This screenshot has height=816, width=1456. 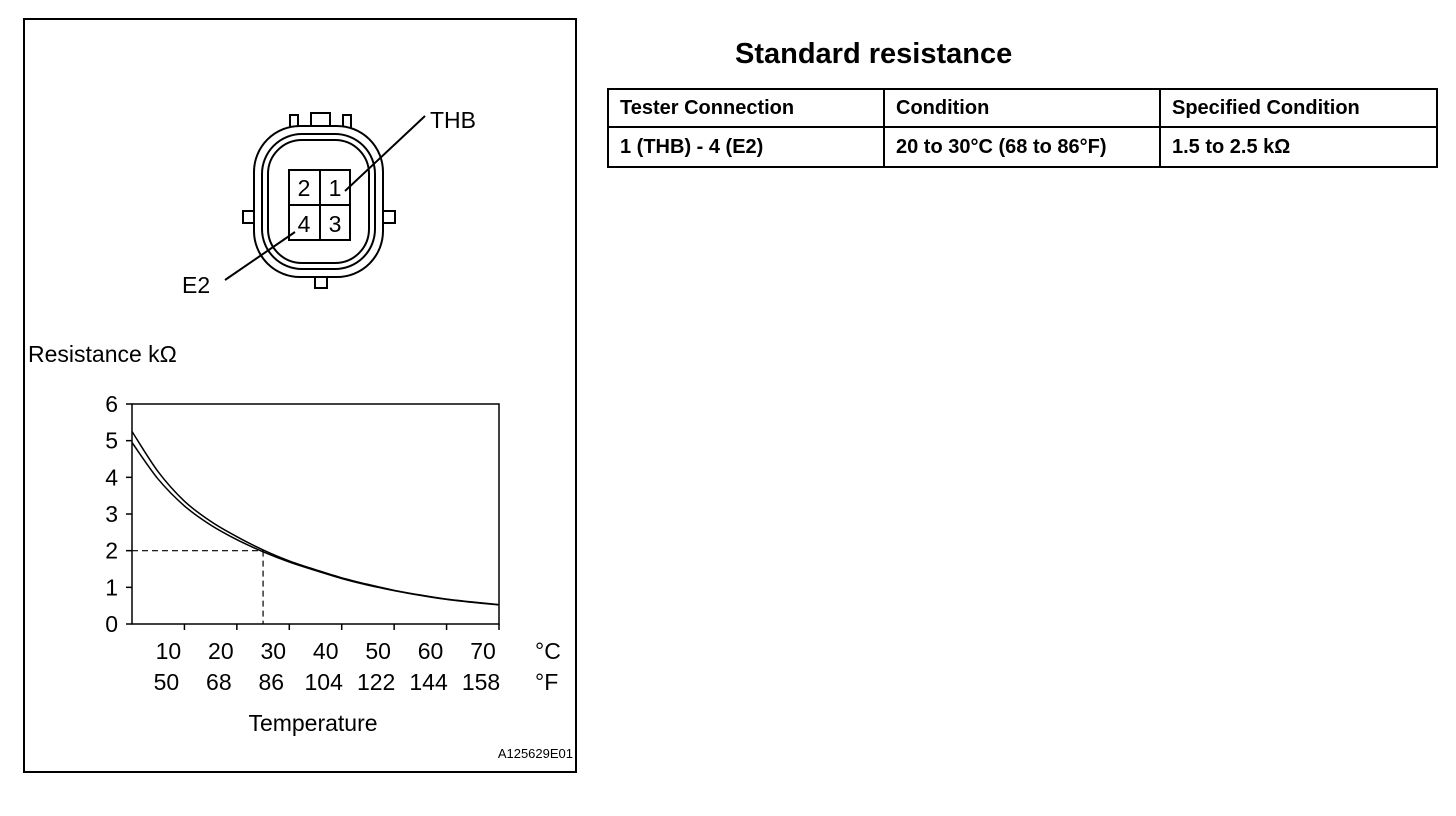 What do you see at coordinates (483, 651) in the screenshot?
I see `x-tick-label-celsius: 70` at bounding box center [483, 651].